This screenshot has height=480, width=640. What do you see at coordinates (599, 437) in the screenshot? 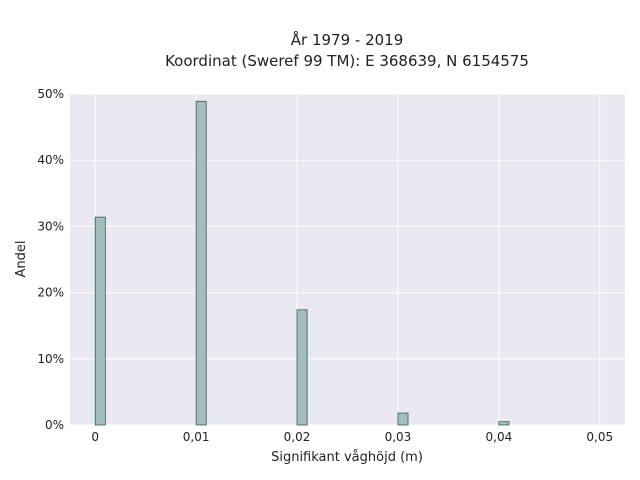
I see `x-tick-label: 0,05` at bounding box center [599, 437].